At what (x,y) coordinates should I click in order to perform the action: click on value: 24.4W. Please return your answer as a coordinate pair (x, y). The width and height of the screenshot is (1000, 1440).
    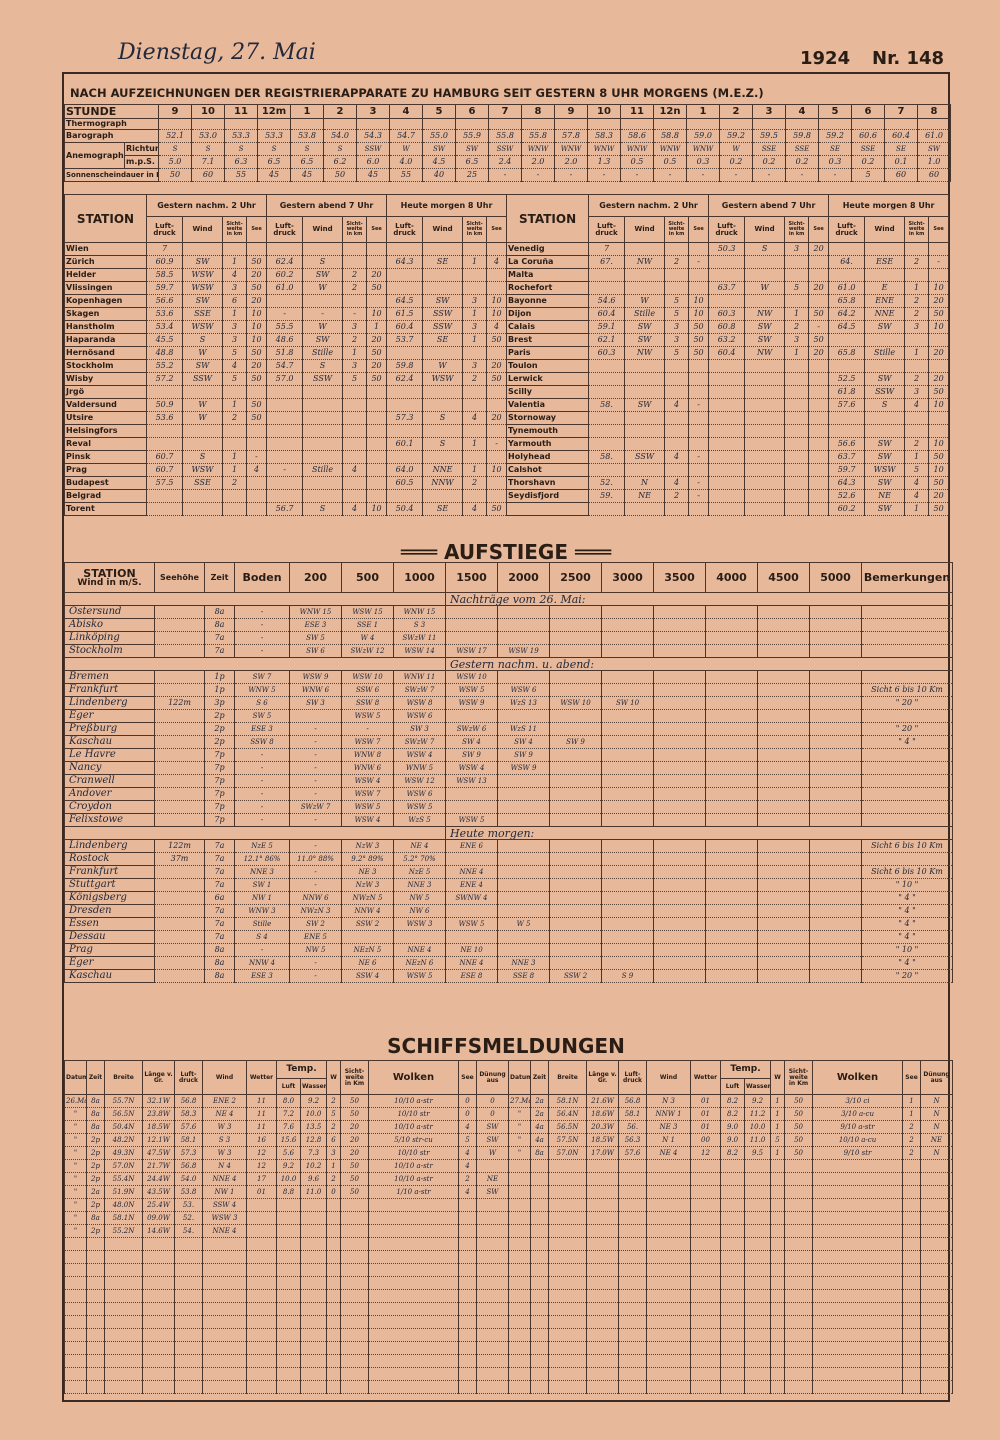
    Looking at the image, I should click on (158, 1179).